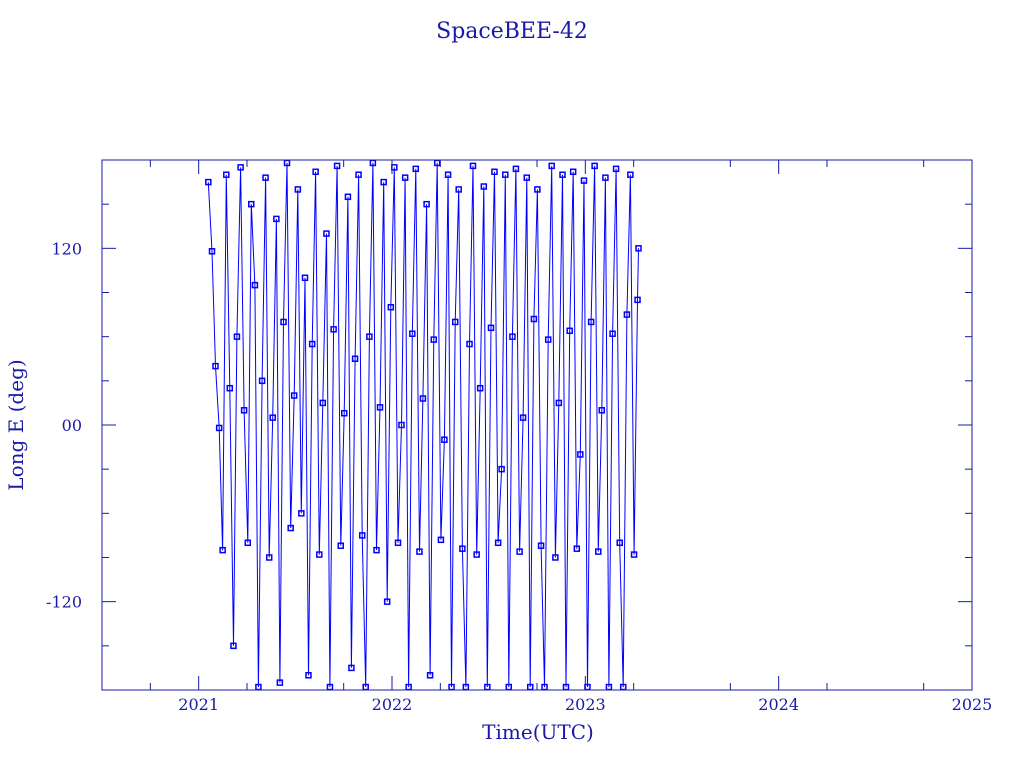  I want to click on x-tick-label: 2022, so click(392, 704).